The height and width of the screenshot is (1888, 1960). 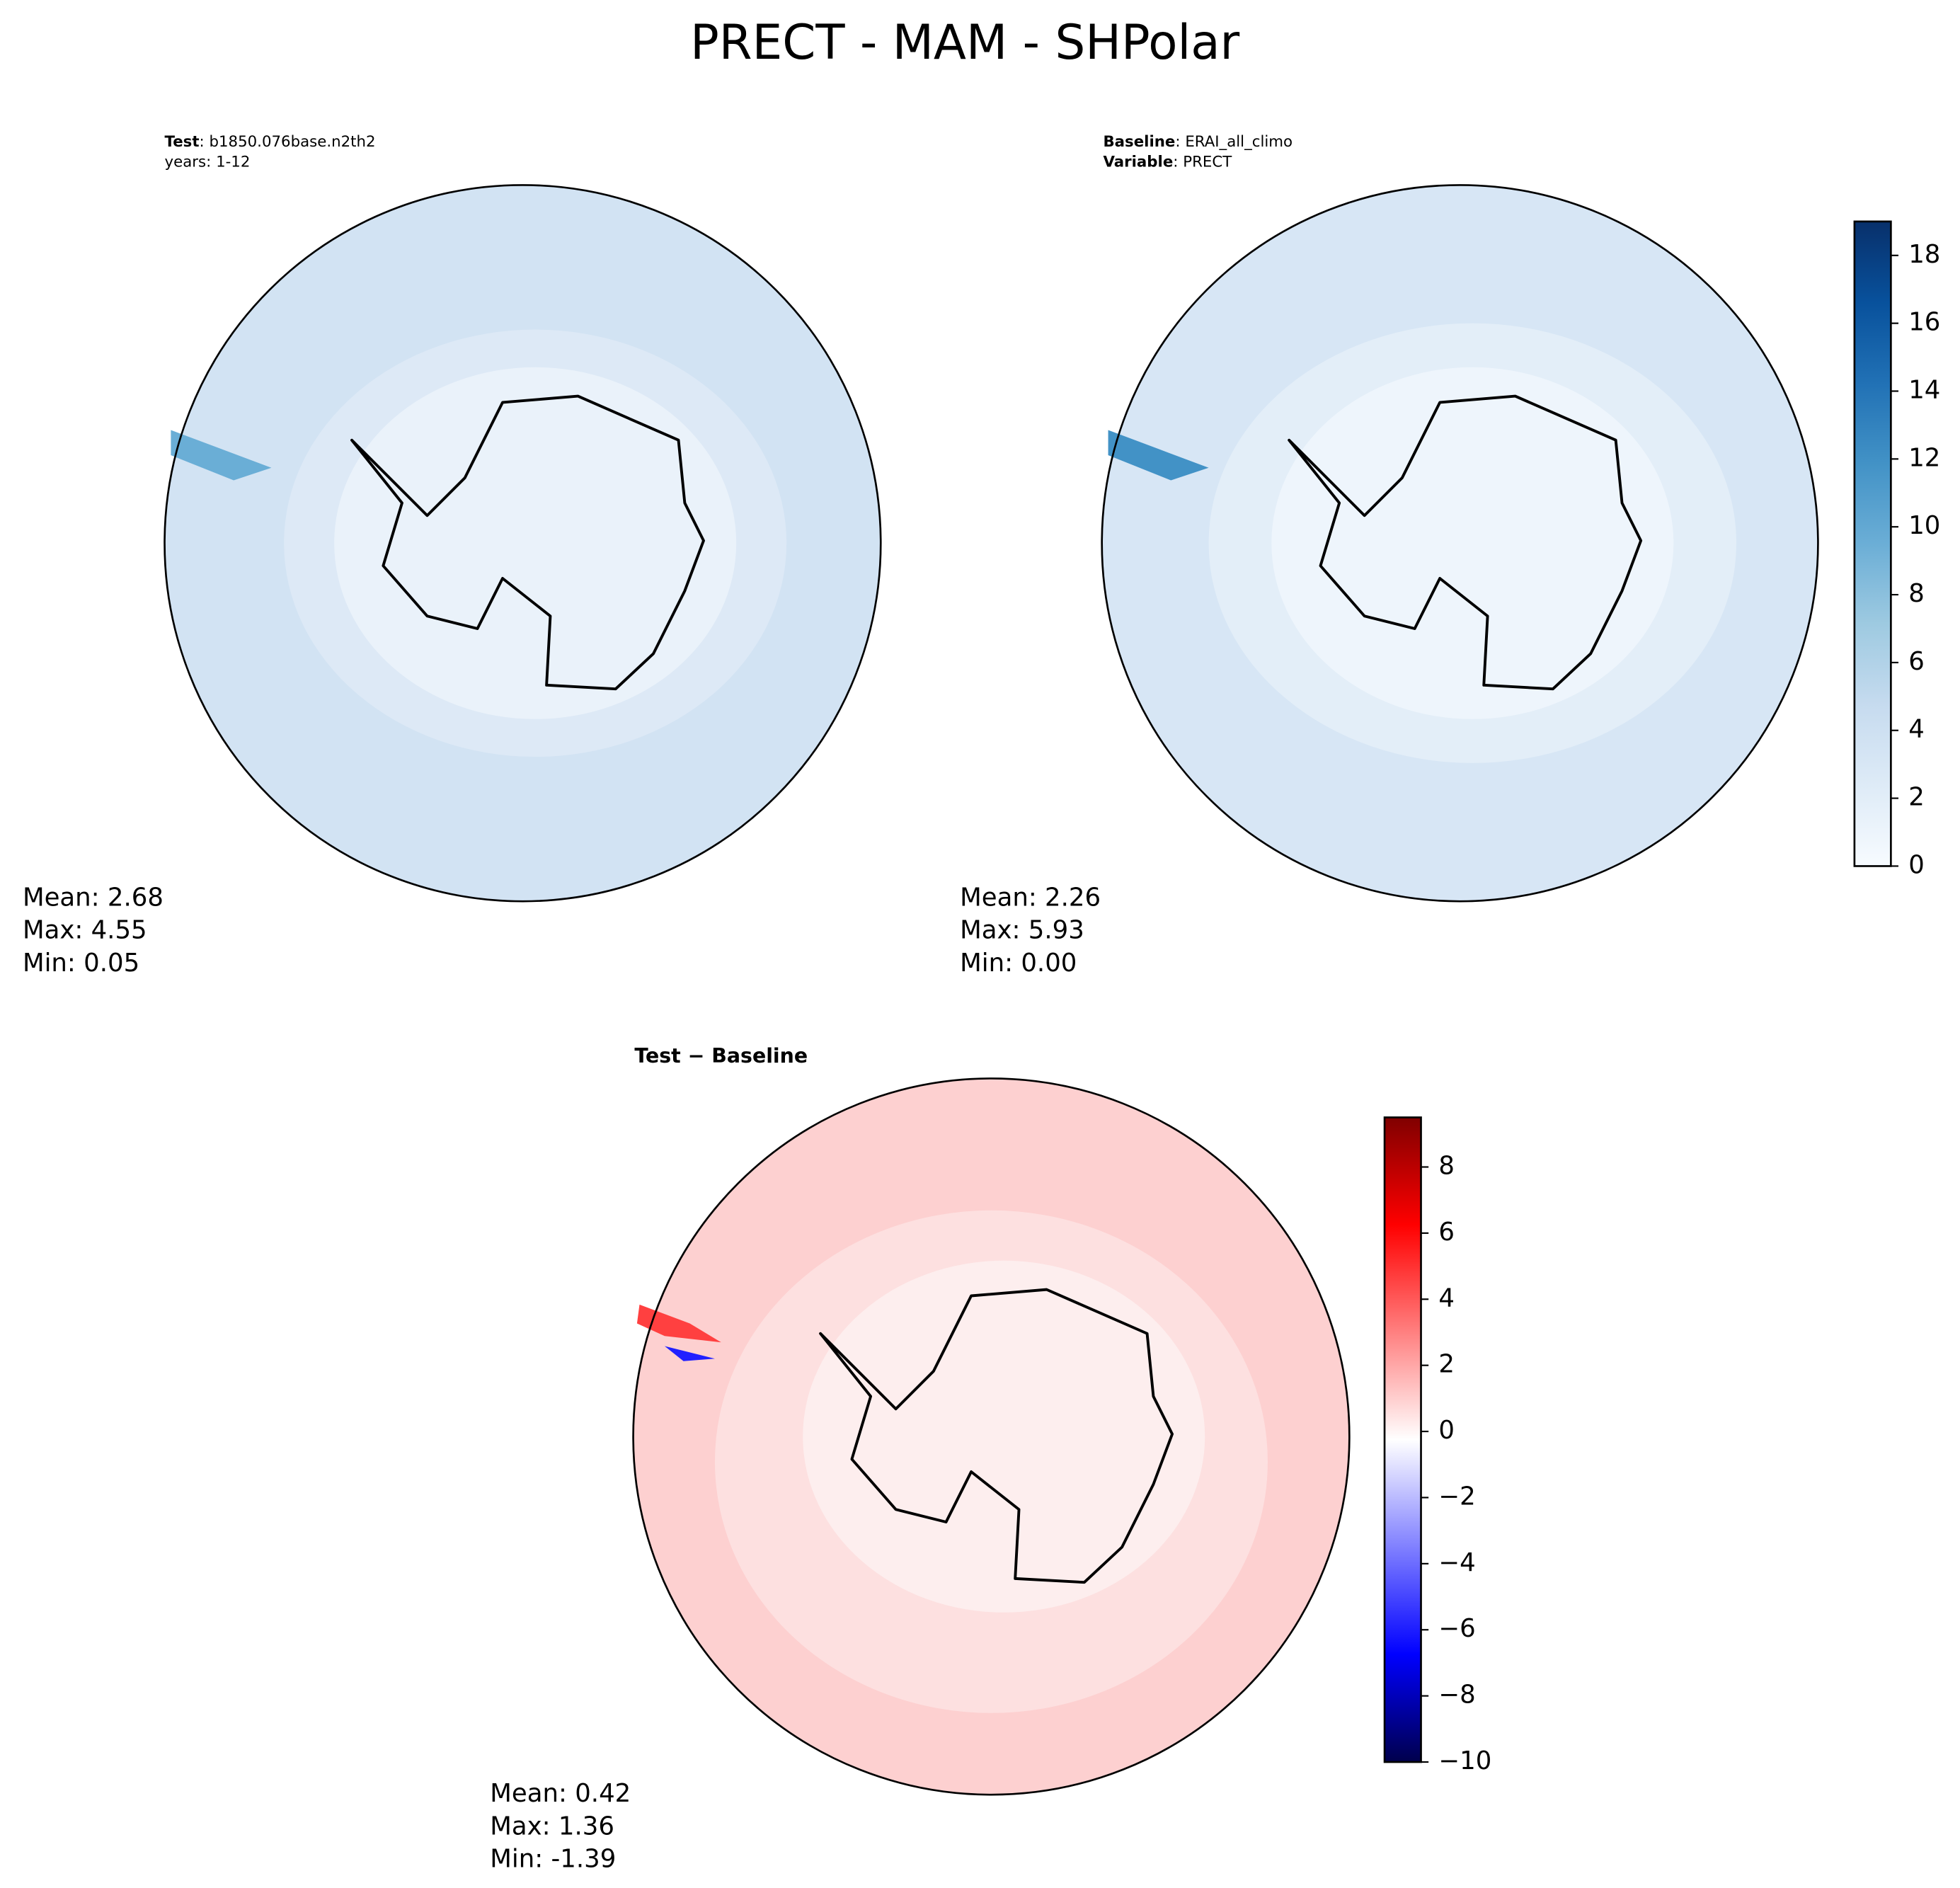 I want to click on stat-line: Mean: 2.26, so click(x=1030, y=898).